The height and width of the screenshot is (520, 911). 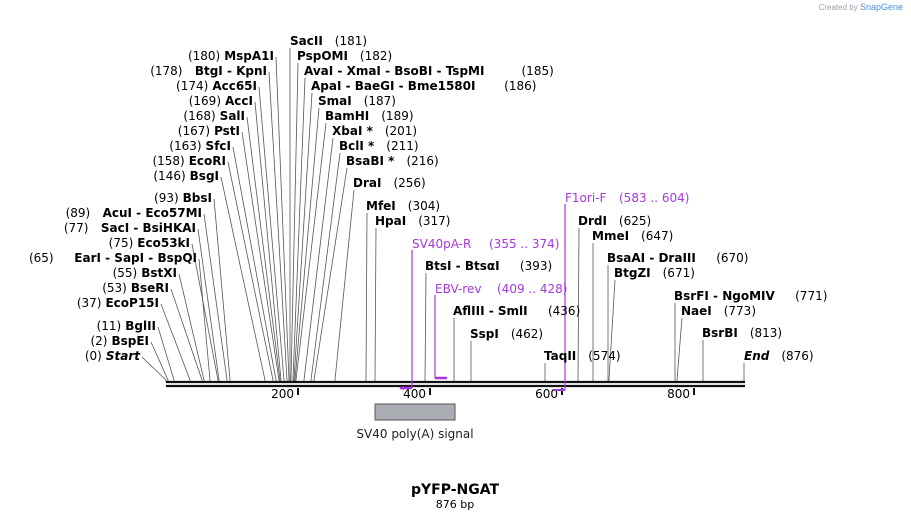 What do you see at coordinates (483, 394) in the screenshot?
I see `ruler: 200 400 600 800` at bounding box center [483, 394].